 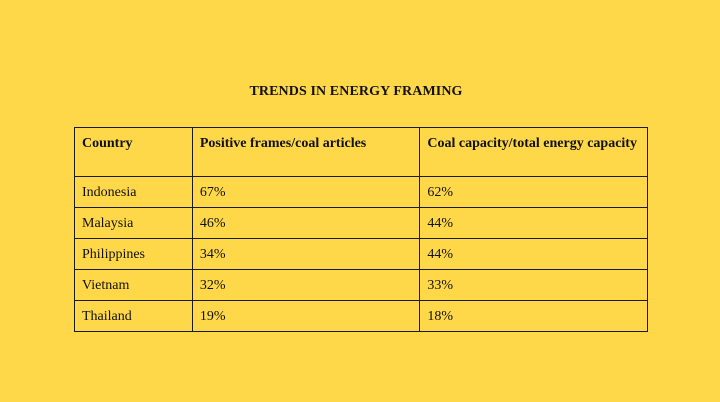 I want to click on cell-positive-frames: 32%, so click(x=306, y=285).